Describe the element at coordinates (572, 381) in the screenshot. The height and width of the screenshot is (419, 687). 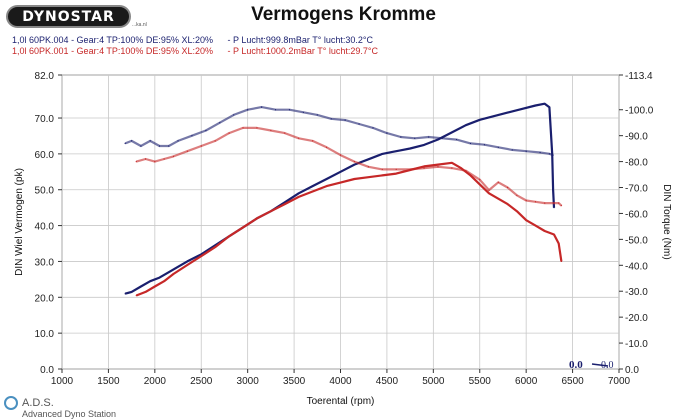
I see `x-tick-label: 6500` at that location.